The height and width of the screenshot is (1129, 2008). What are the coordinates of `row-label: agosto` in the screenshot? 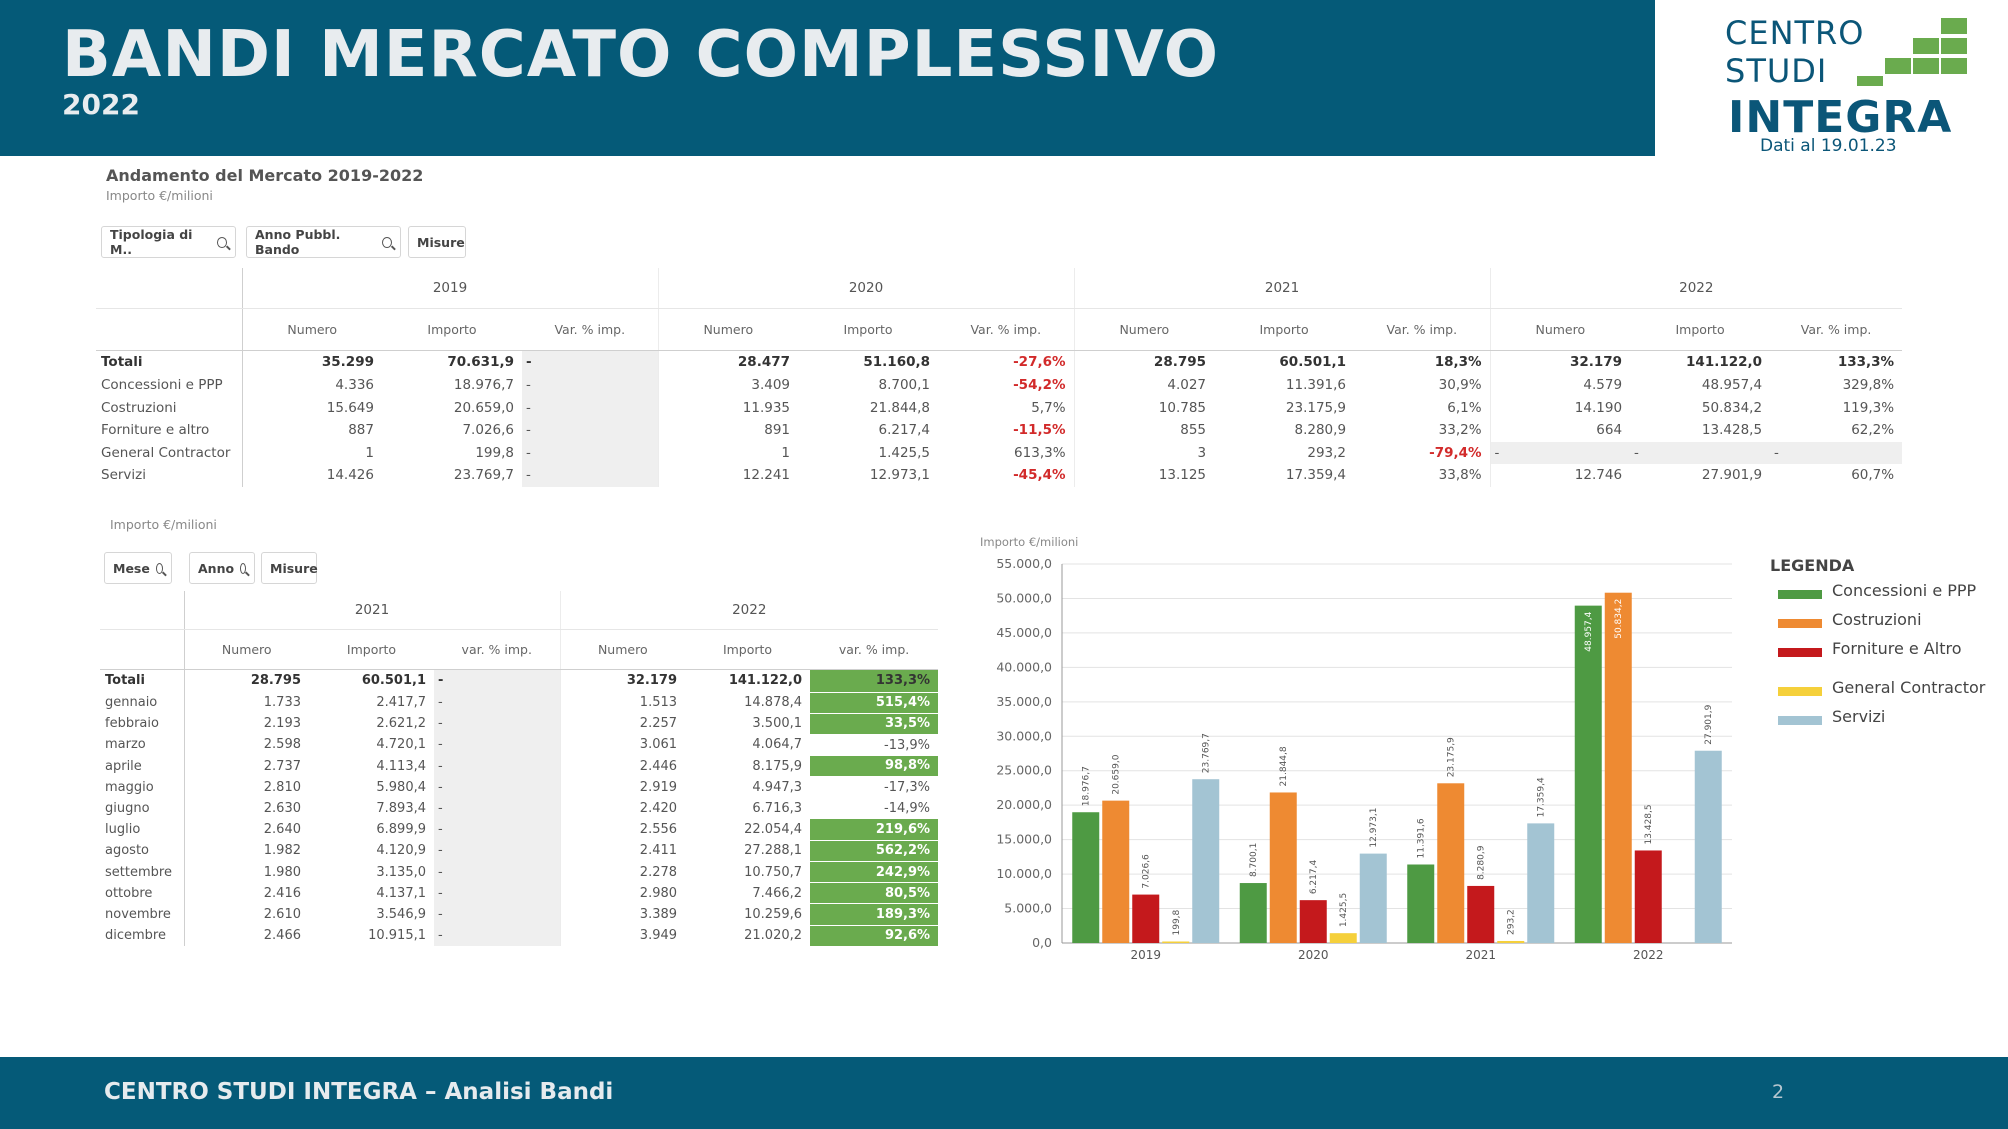 It's located at (142, 851).